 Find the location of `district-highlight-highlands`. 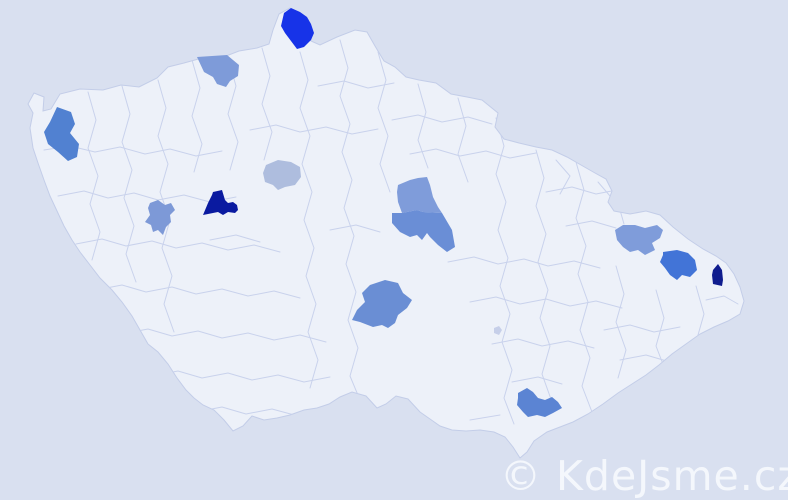

district-highlight-highlands is located at coordinates (382, 304).